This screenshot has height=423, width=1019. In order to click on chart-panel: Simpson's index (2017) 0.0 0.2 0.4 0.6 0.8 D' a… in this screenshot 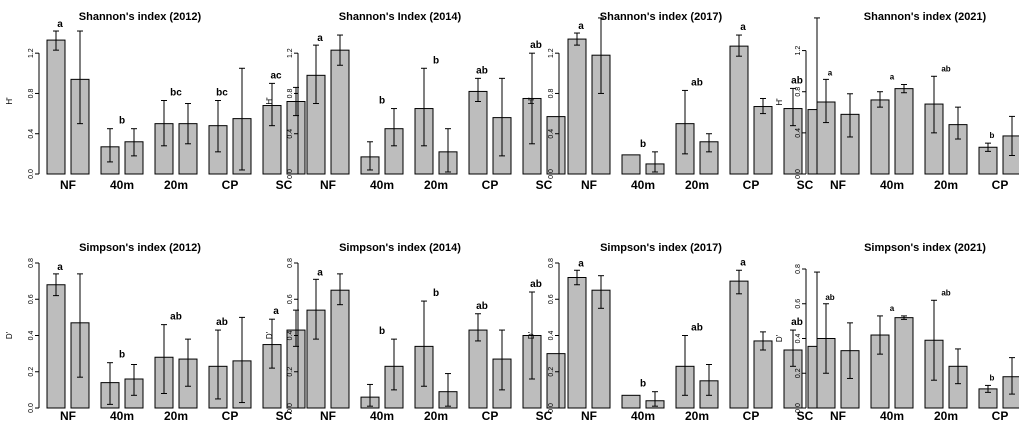, I will do `click(677, 332)`.